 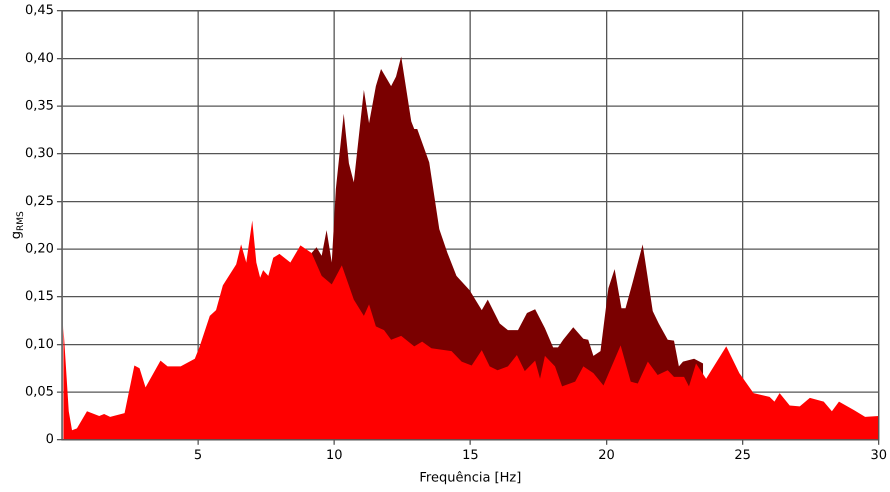 What do you see at coordinates (39, 296) in the screenshot?
I see `y-tick-label: 0,15` at bounding box center [39, 296].